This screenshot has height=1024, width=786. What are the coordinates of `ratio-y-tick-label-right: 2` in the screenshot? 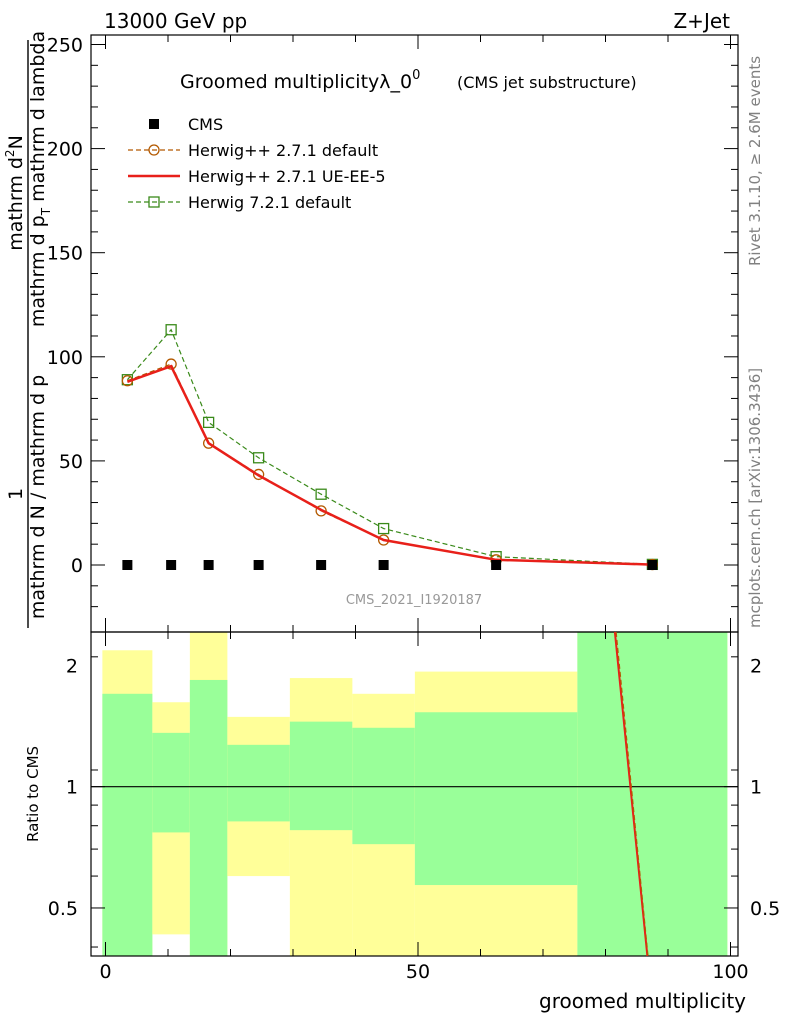 It's located at (756, 666).